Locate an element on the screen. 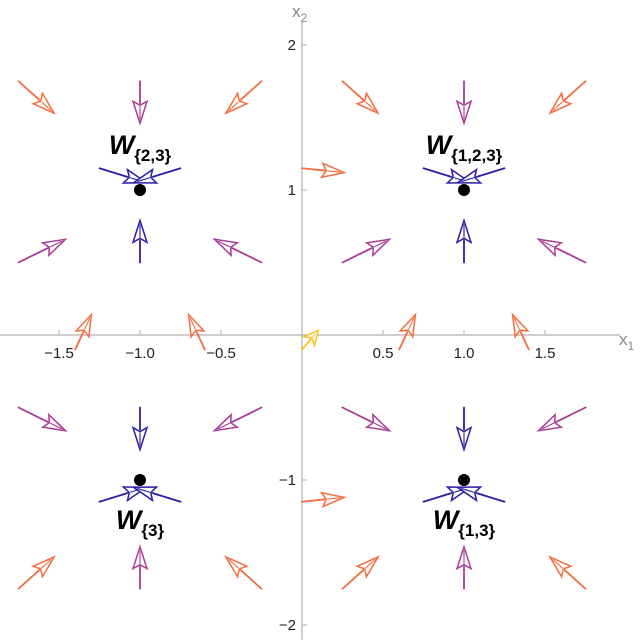  y-tick-label: −2 is located at coordinates (287, 625).